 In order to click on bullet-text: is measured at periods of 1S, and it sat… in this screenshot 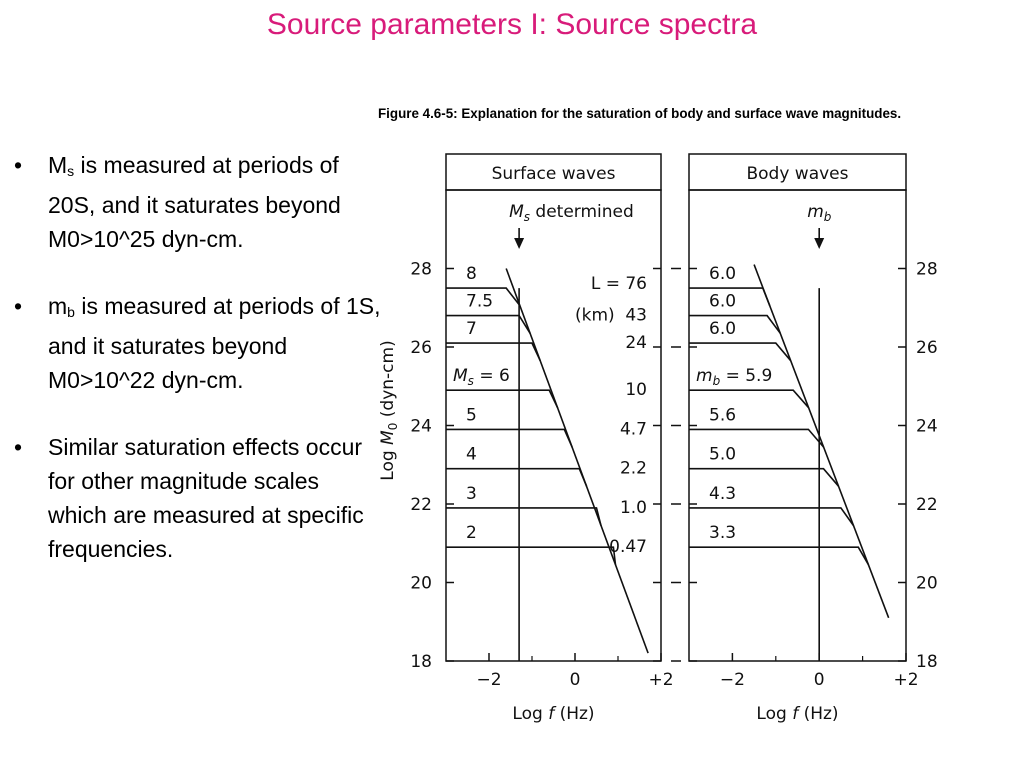, I will do `click(214, 343)`.